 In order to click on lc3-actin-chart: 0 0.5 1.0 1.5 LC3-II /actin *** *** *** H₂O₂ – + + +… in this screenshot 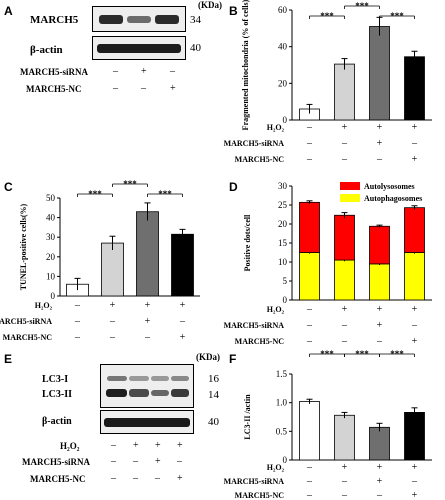, I will do `click(328, 424)`.